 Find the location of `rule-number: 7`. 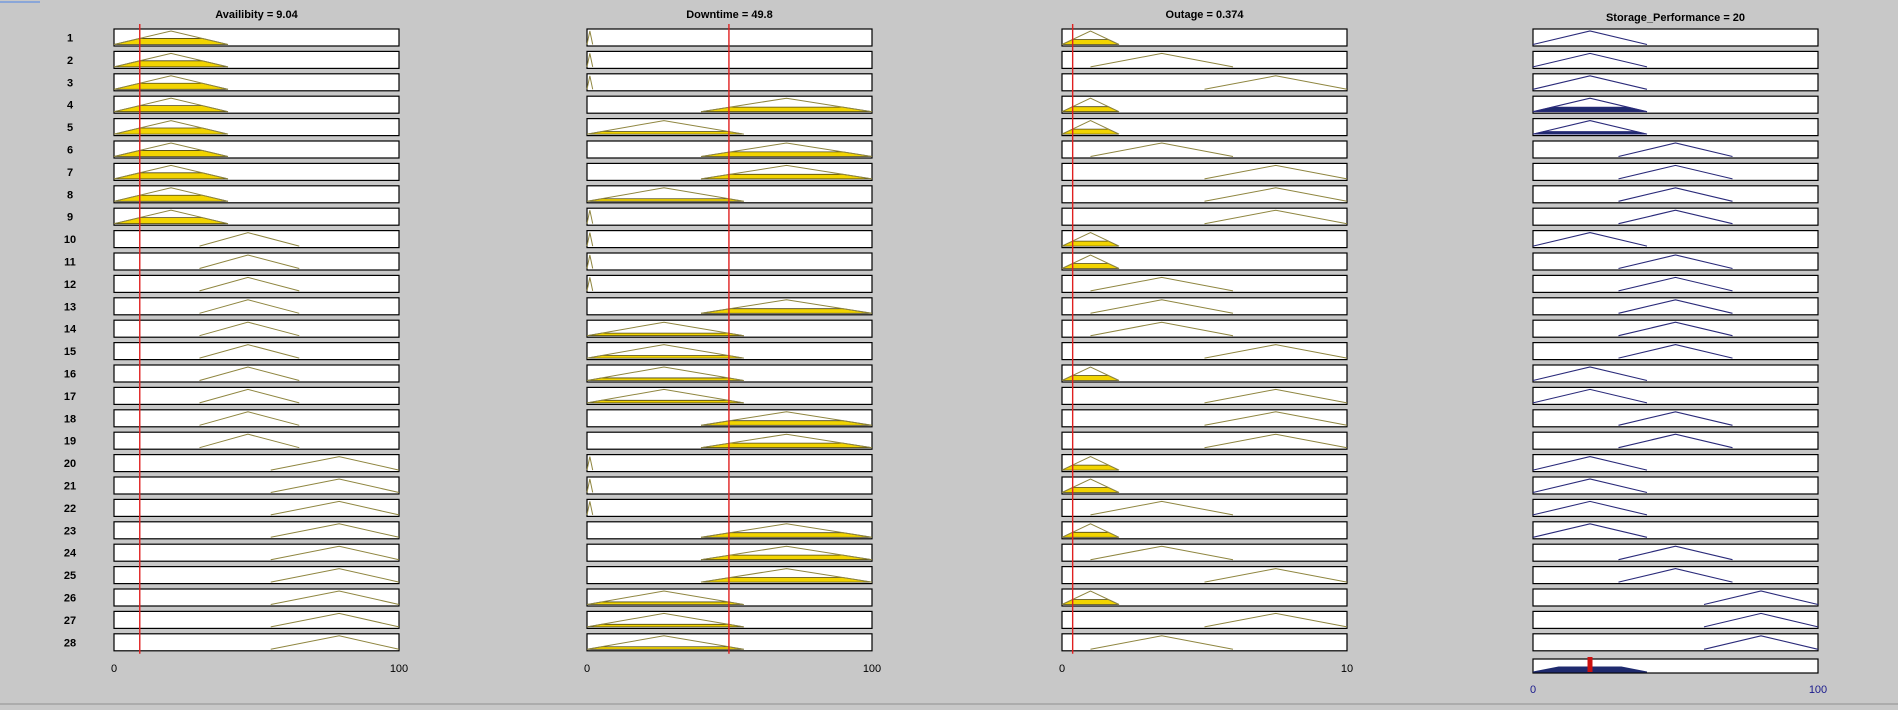

rule-number: 7 is located at coordinates (70, 173).